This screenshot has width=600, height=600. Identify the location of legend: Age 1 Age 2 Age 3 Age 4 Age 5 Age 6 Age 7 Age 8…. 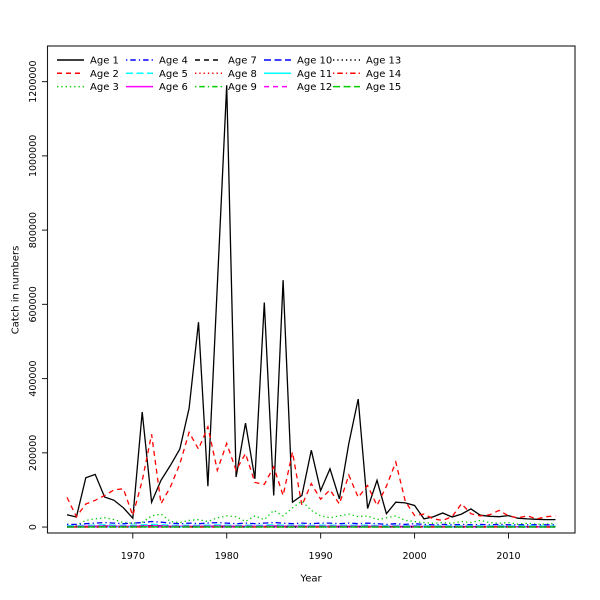
(229, 74).